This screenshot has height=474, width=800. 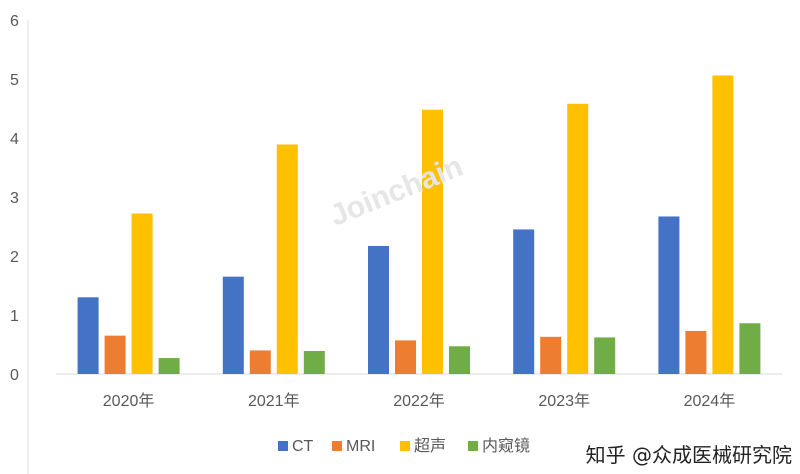 I want to click on x-tick-label: 2020年, so click(x=129, y=401).